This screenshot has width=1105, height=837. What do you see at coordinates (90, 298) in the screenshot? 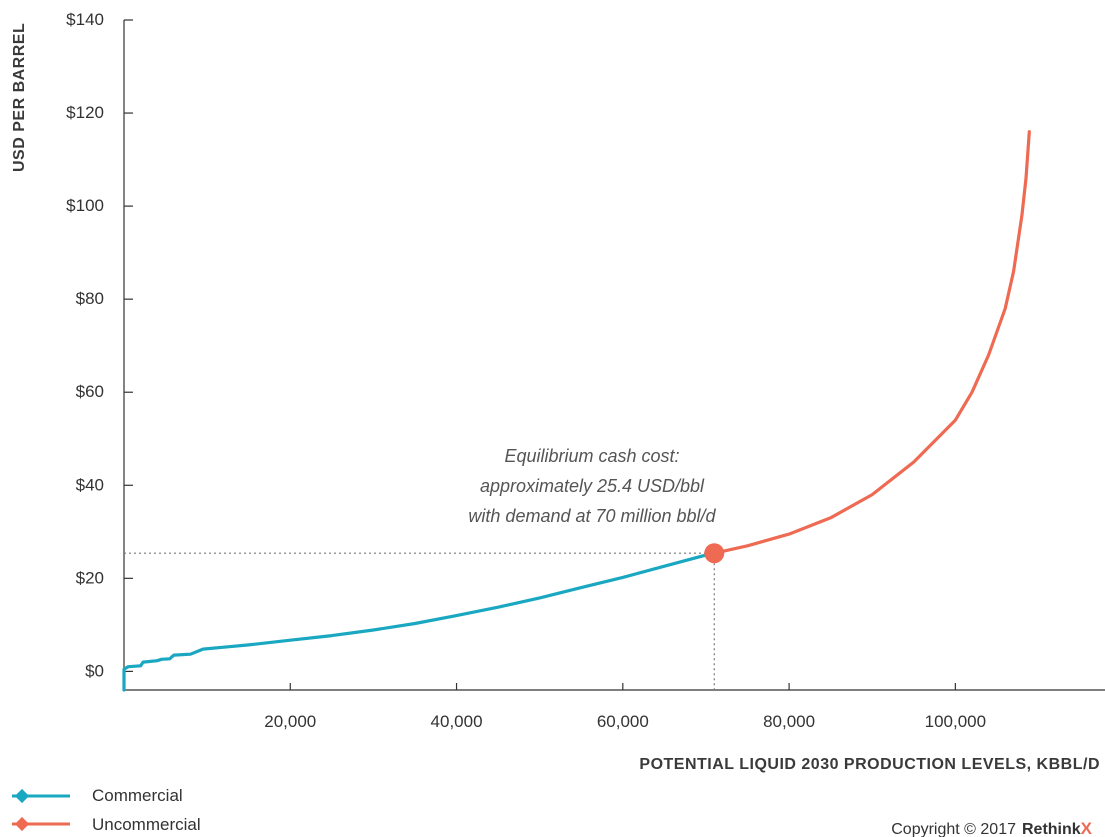
I see `y-tick-label: $80` at bounding box center [90, 298].